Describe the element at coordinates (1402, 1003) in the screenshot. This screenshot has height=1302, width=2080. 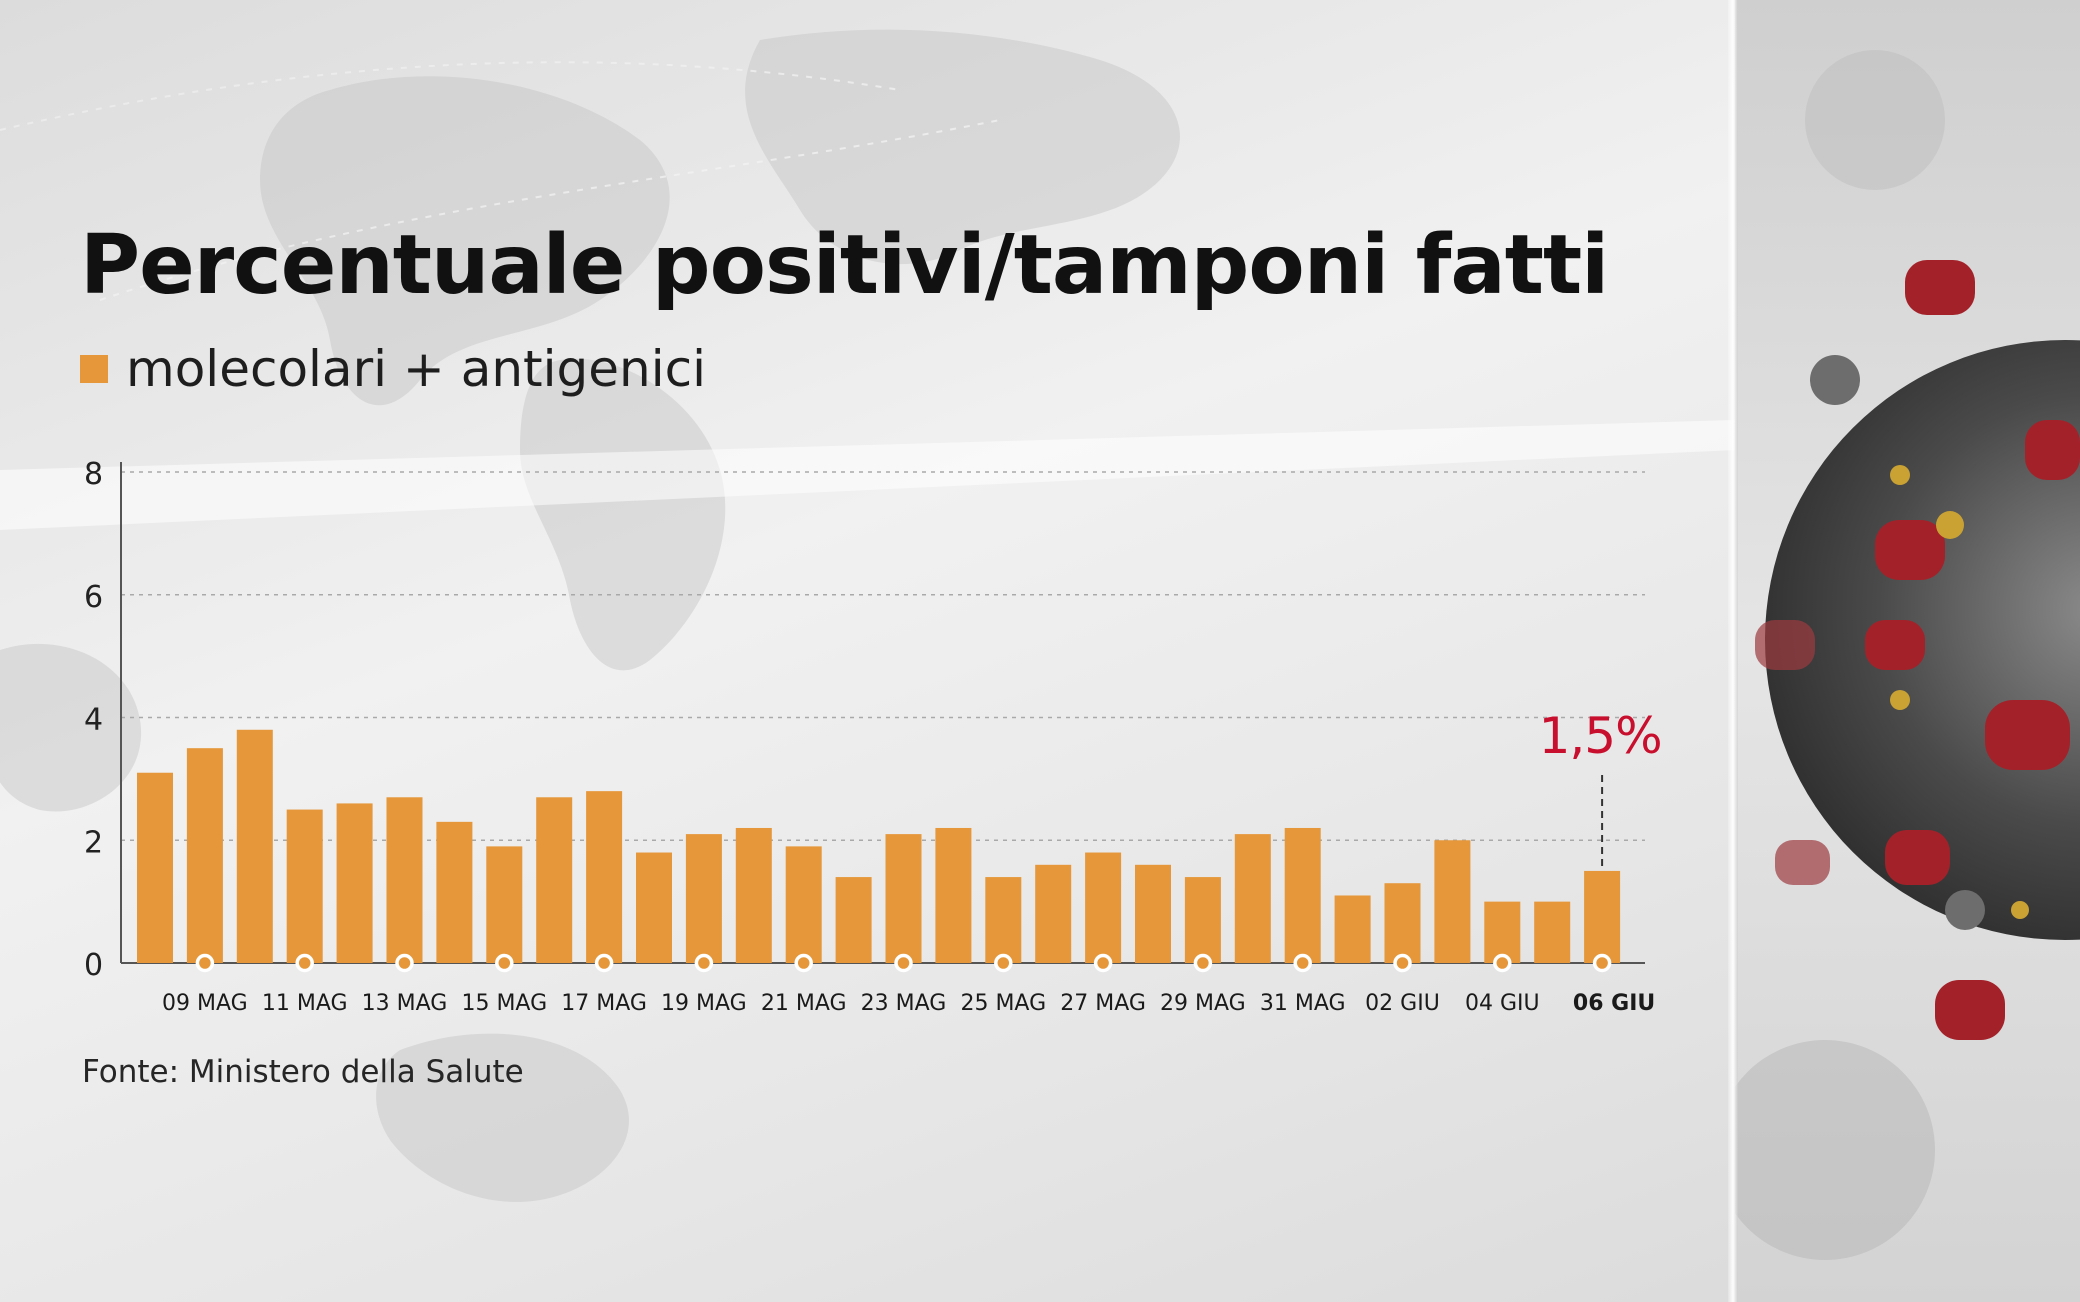
I see `x-tick-label: 02 GIU` at that location.